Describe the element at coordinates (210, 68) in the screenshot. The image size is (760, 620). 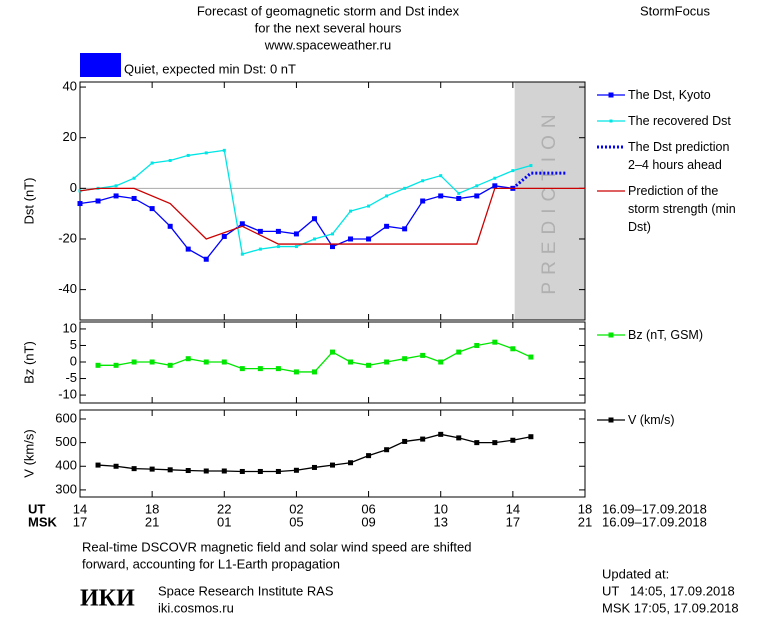
I see `status: Quiet, expected min Dst: 0 nT` at that location.